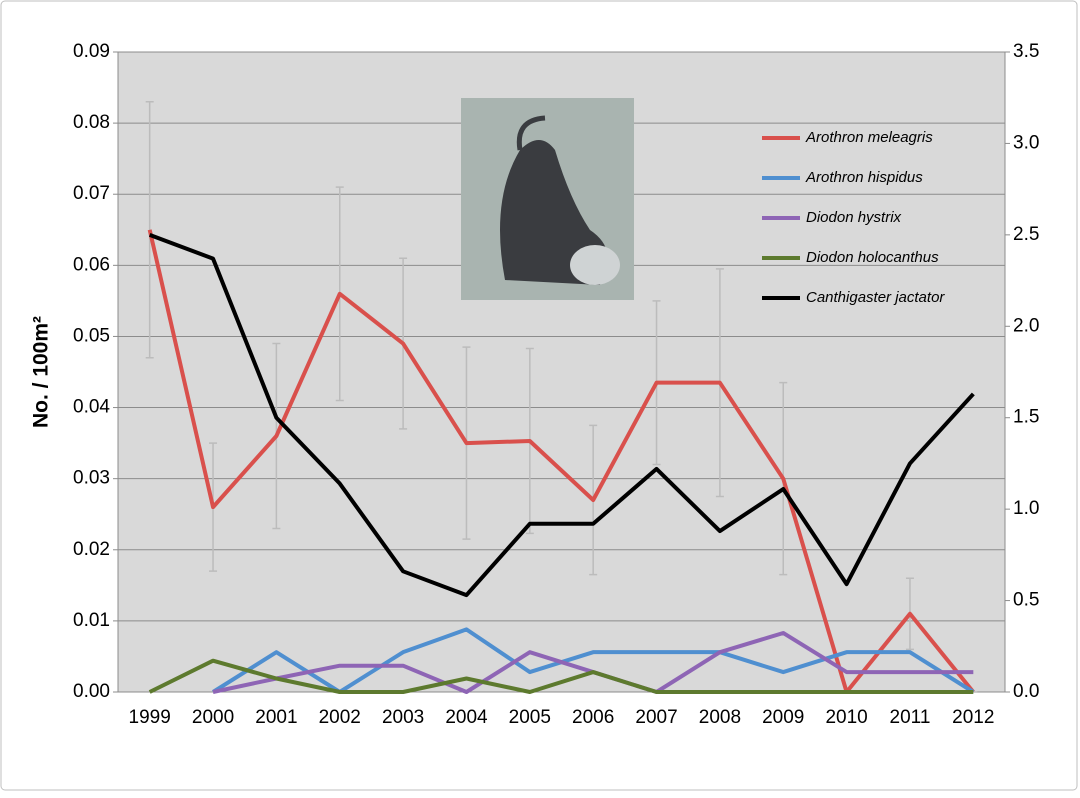  Describe the element at coordinates (41, 372) in the screenshot. I see `y-axis-label: No. / 100m²` at that location.